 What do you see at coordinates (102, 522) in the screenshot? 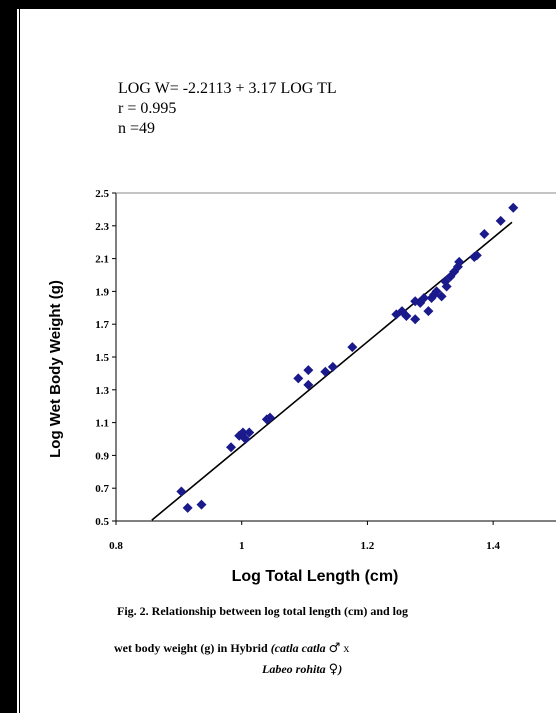
I see `y-tick-label: 0.5` at bounding box center [102, 522].